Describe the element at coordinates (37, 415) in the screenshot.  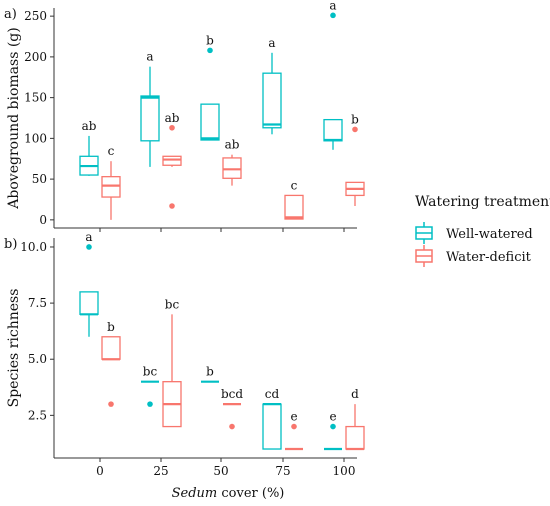
I see `y-tick-label: 2.5` at that location.